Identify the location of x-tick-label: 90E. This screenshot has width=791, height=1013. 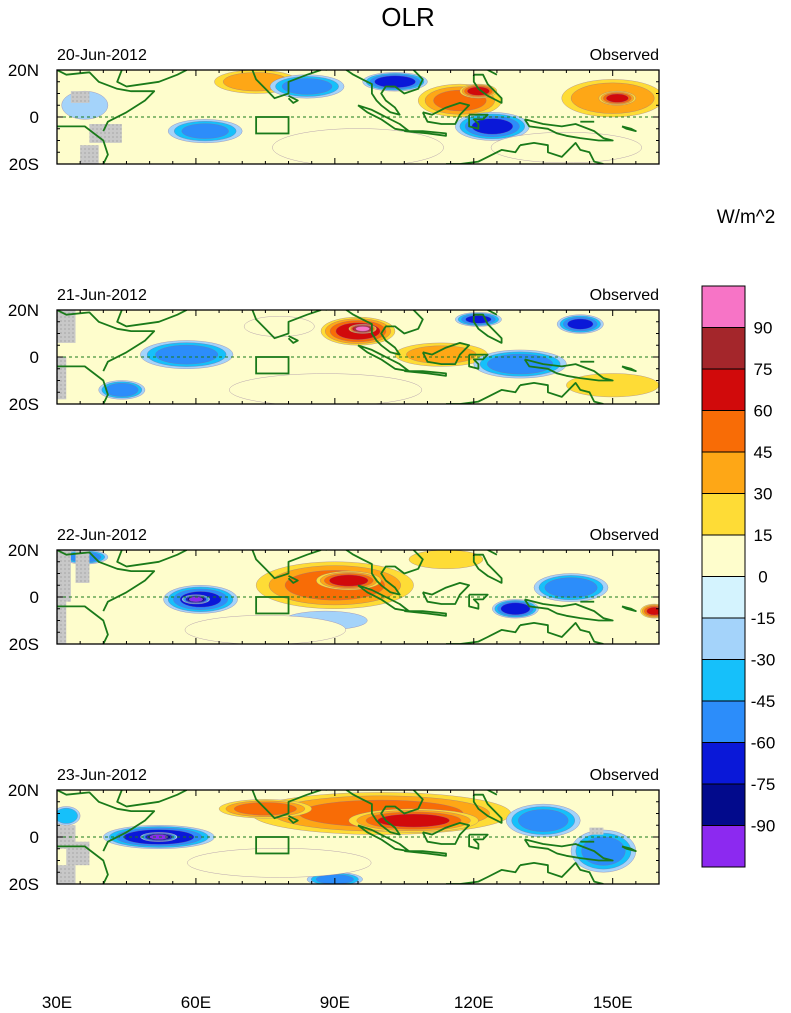
(335, 1002).